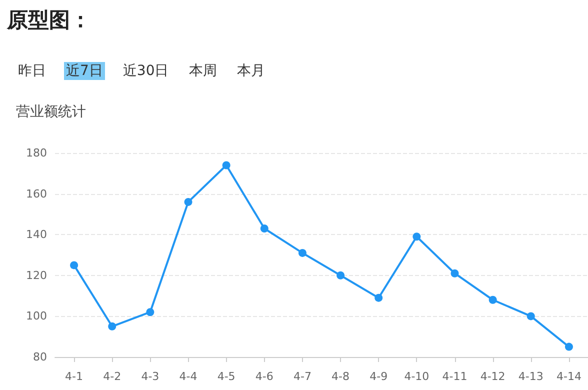 The image size is (588, 390). Describe the element at coordinates (455, 376) in the screenshot. I see `x-tick-label: 4-11` at that location.